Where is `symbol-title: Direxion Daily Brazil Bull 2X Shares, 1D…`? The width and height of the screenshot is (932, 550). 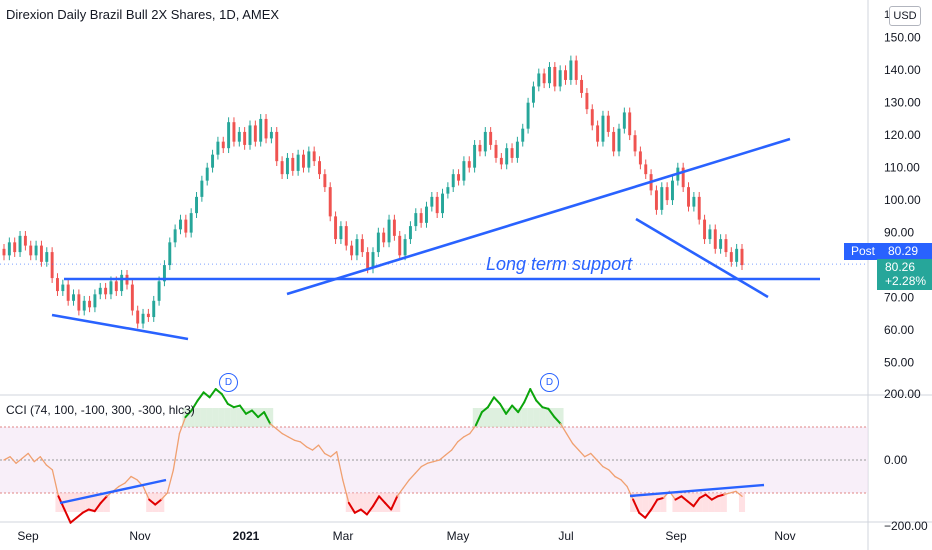 symbol-title: Direxion Daily Brazil Bull 2X Shares, 1D… is located at coordinates (143, 14).